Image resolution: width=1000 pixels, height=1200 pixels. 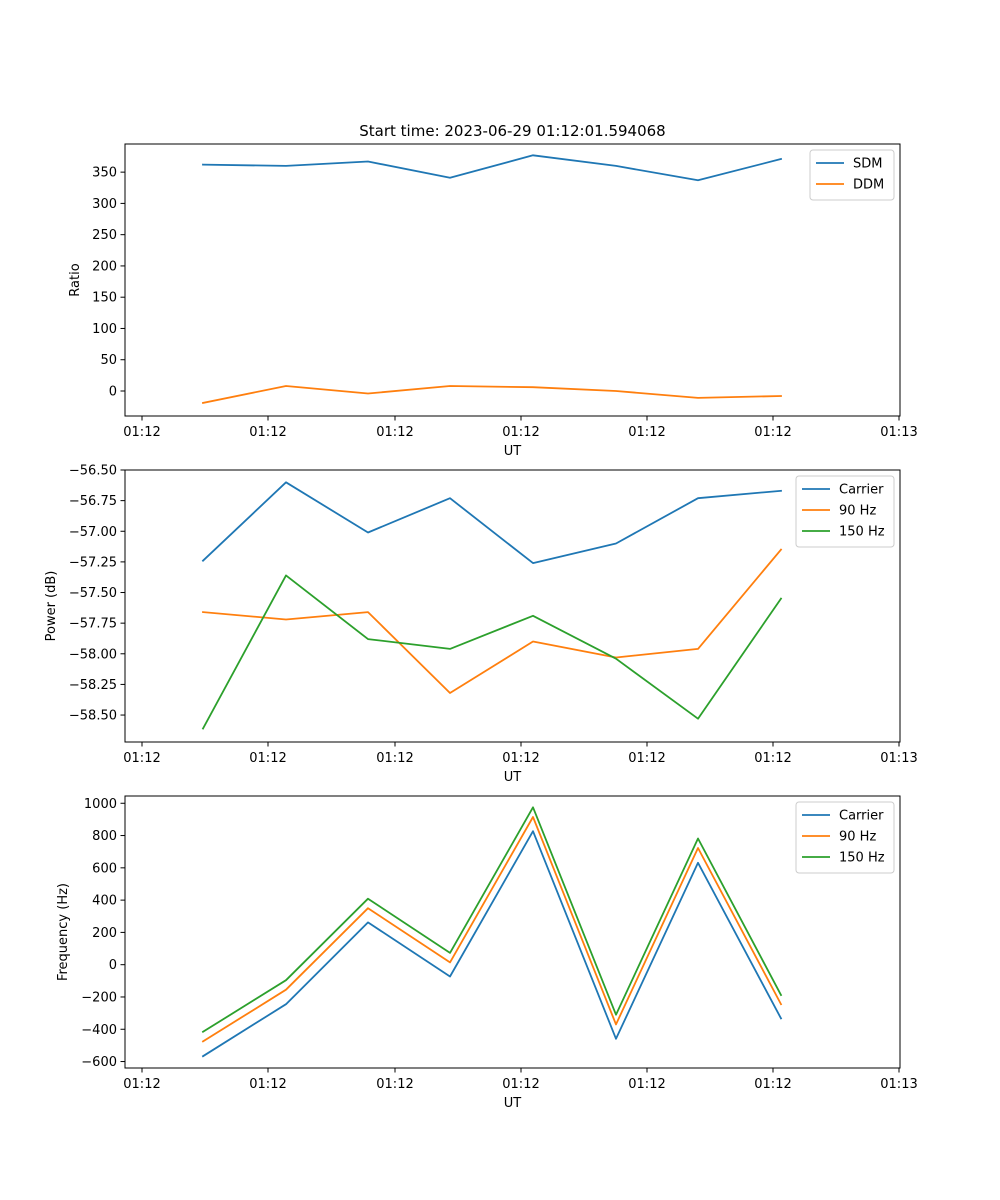 I want to click on y-tick-label: 100, so click(x=104, y=329).